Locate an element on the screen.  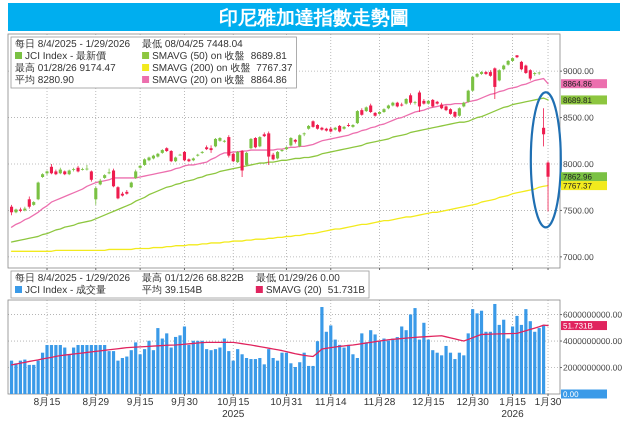
y-tick-label: 2000000000.00 is located at coordinates (592, 367).